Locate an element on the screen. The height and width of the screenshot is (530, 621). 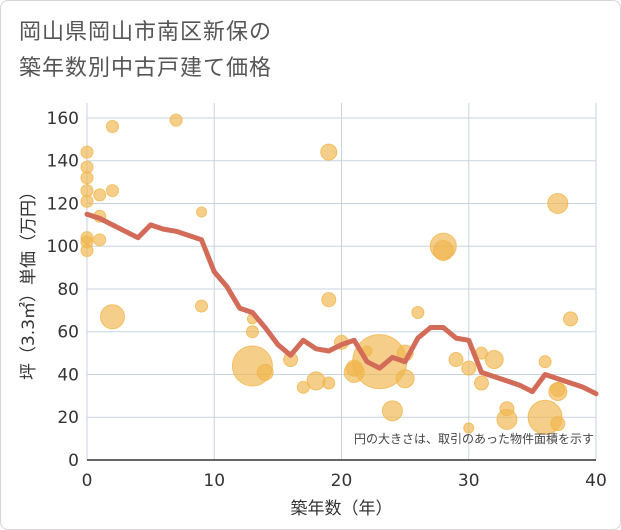
y-tick-labels: 0 20 40 60 80 100 120 140 160 is located at coordinates (63, 290).